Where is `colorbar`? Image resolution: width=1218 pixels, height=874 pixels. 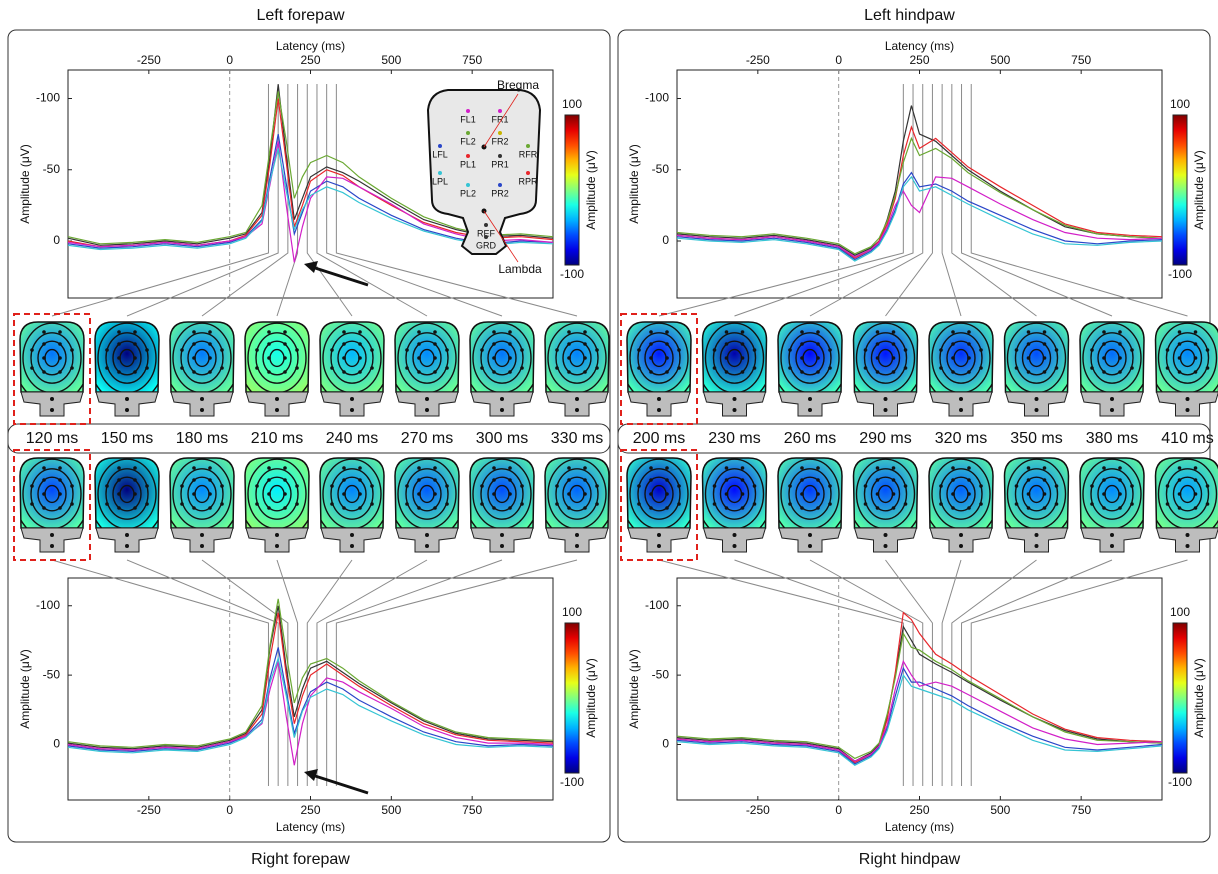 colorbar is located at coordinates (572, 190).